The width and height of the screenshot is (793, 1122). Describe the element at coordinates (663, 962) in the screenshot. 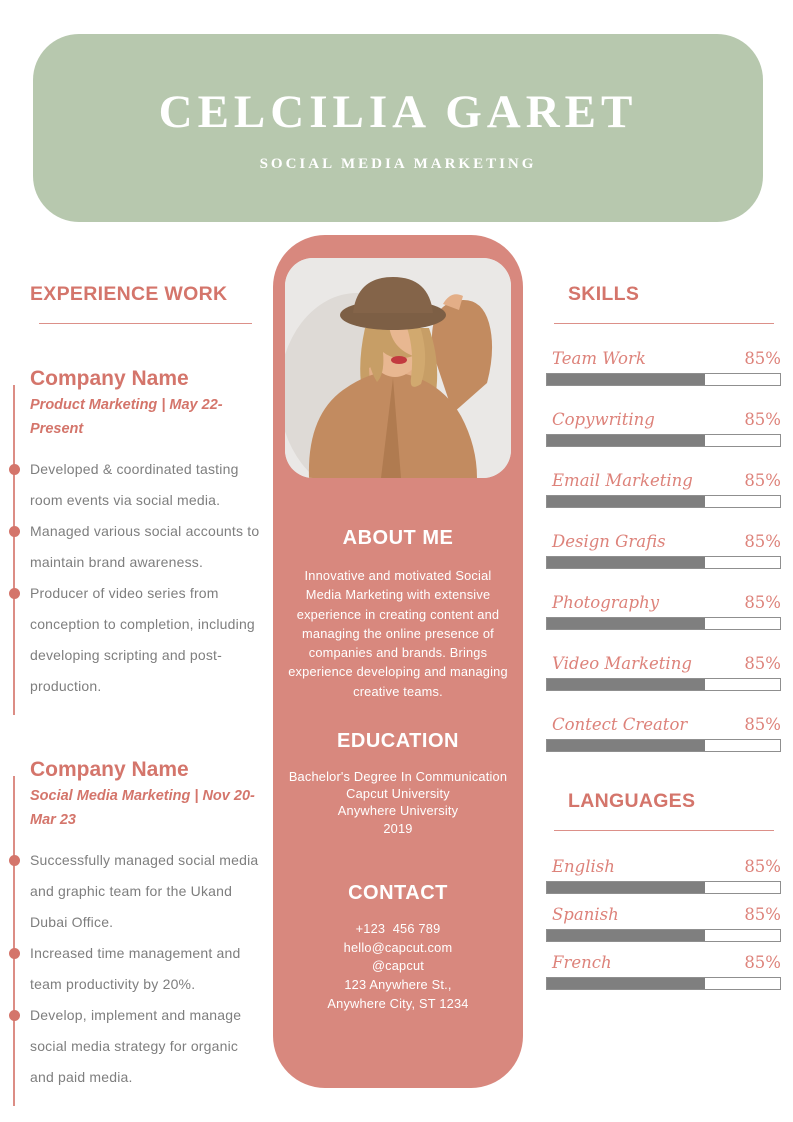

I see `languages-label-row: French 85%` at that location.